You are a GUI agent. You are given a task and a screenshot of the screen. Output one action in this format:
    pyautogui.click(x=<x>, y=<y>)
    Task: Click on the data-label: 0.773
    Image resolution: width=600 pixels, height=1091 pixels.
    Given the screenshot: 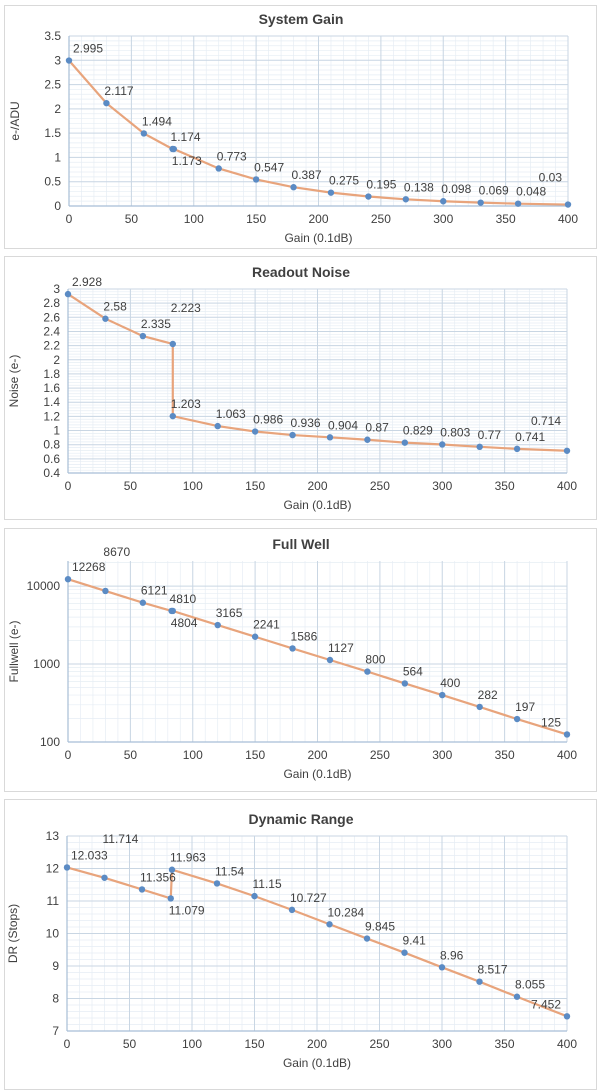 What is the action you would take?
    pyautogui.click(x=232, y=156)
    